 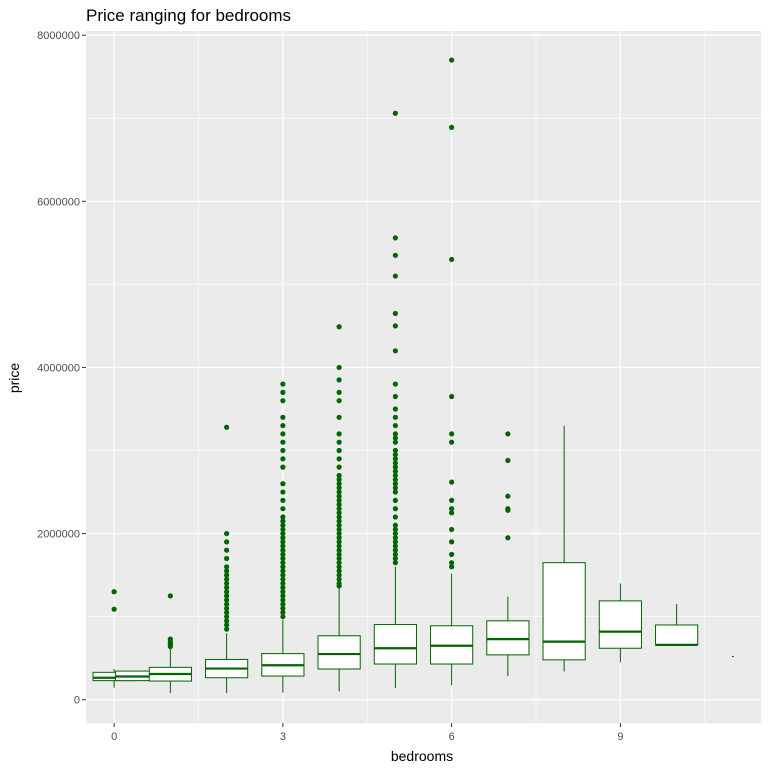 What do you see at coordinates (508, 638) in the screenshot?
I see `box-iqr` at bounding box center [508, 638].